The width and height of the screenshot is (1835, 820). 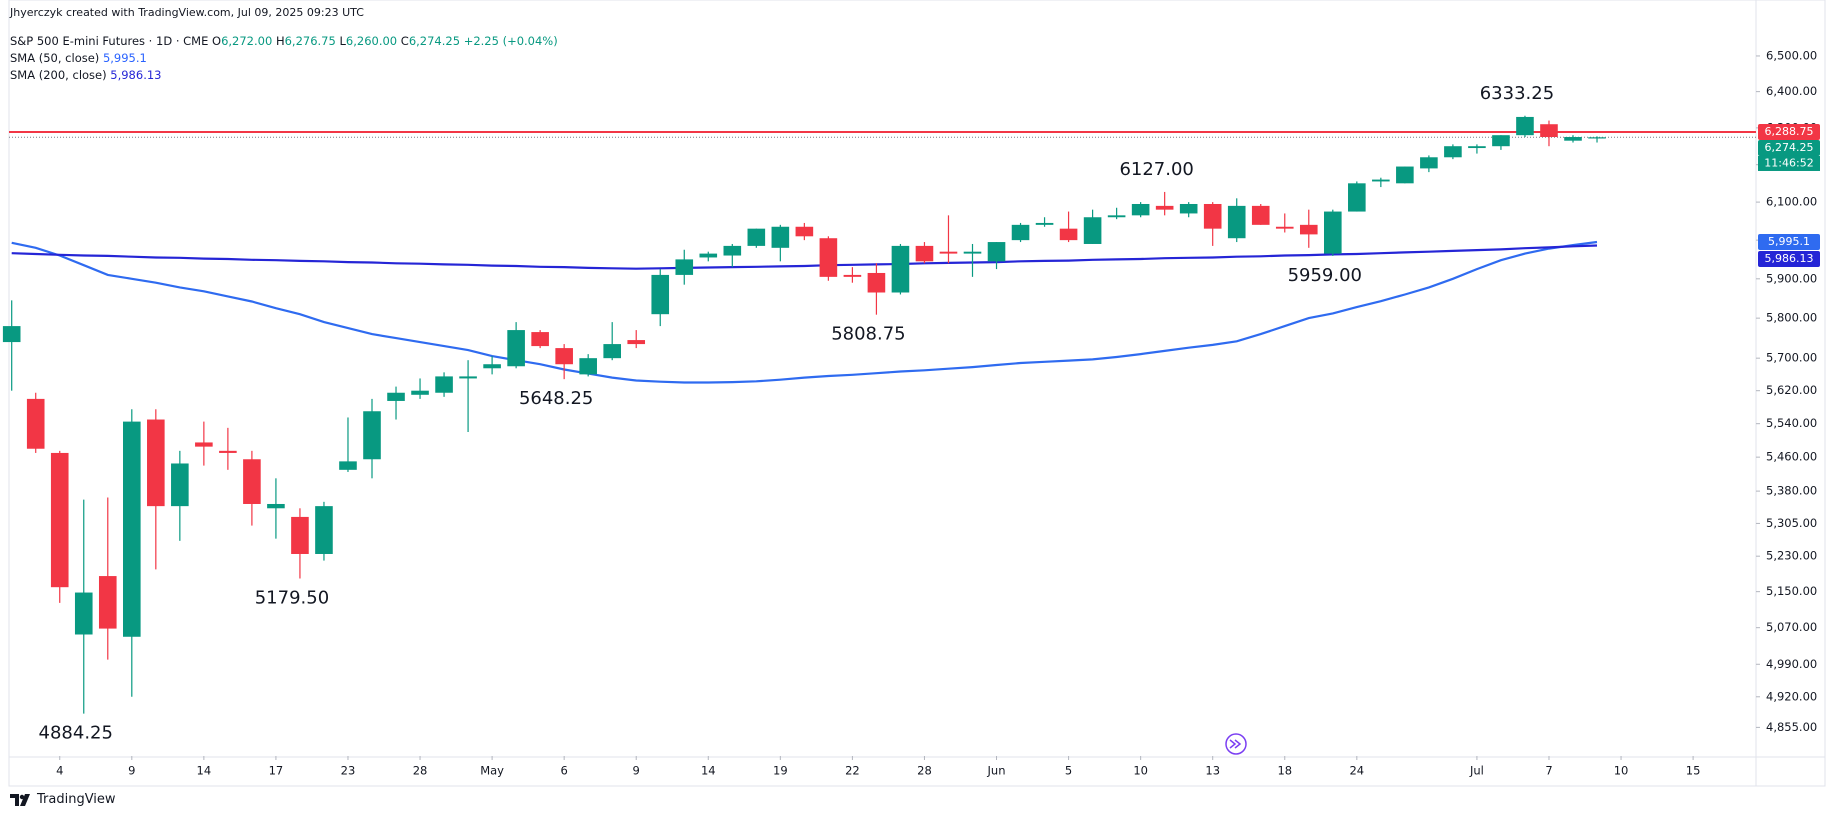 I want to click on legend-sma200: SMA (200, close) 5,986.13, so click(x=85, y=75).